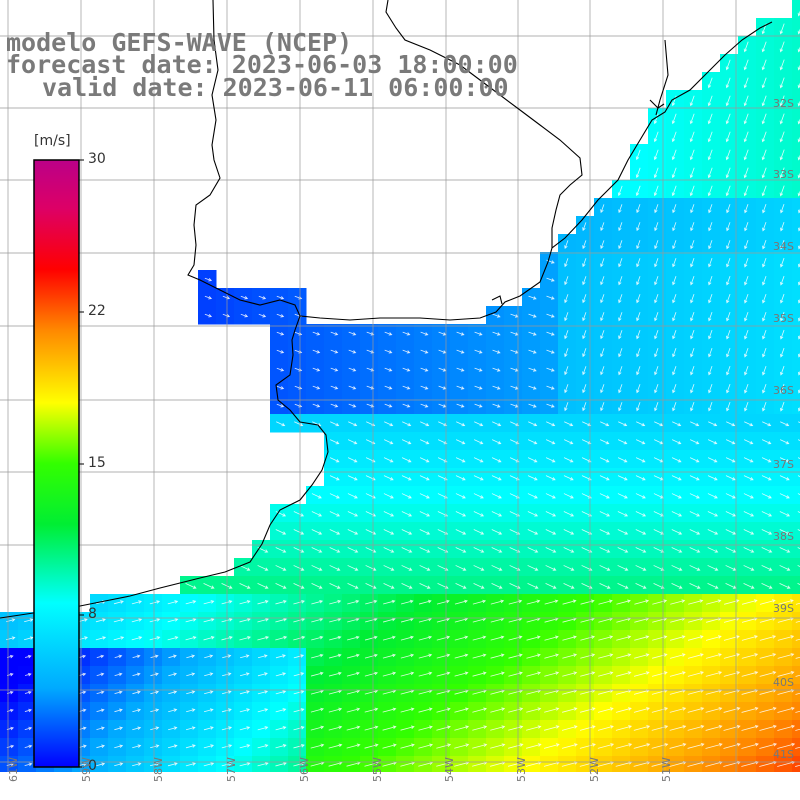 This screenshot has height=800, width=800. Describe the element at coordinates (377, 769) in the screenshot. I see `lon-label: 55W` at that location.